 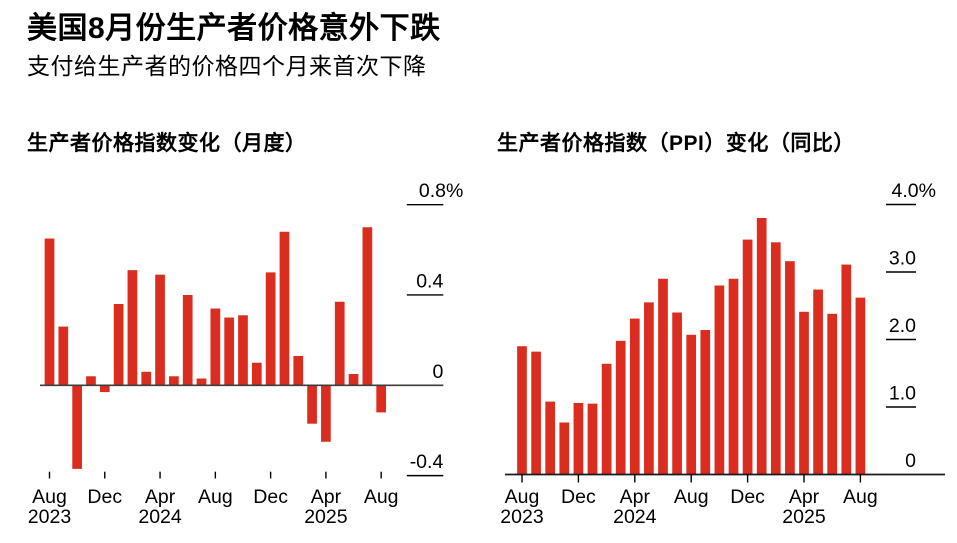 What do you see at coordinates (902, 394) in the screenshot?
I see `y-tick-label: 1.0` at bounding box center [902, 394].